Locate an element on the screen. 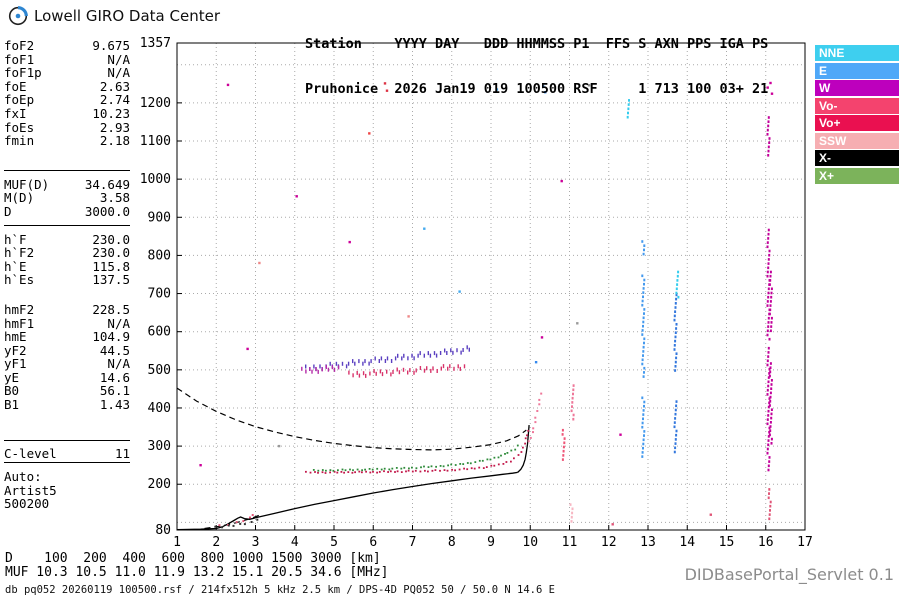 Image resolution: width=900 pixels, height=600 pixels. param-label: Artist5 is located at coordinates (30, 490).